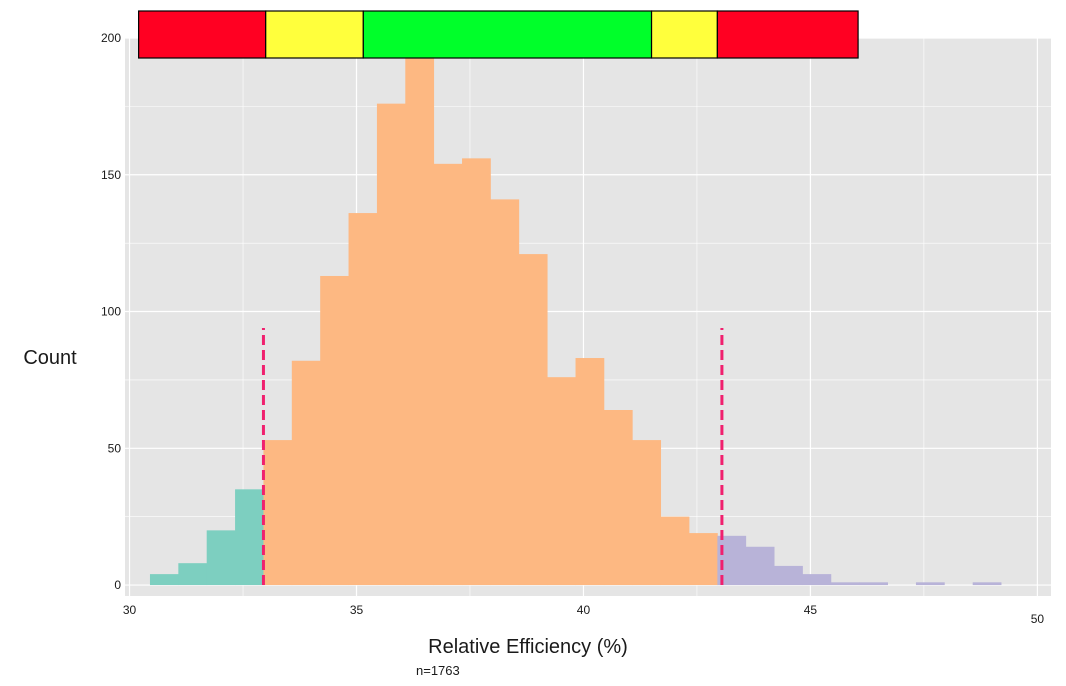  What do you see at coordinates (111, 38) in the screenshot?
I see `y-tick-label: 200` at bounding box center [111, 38].